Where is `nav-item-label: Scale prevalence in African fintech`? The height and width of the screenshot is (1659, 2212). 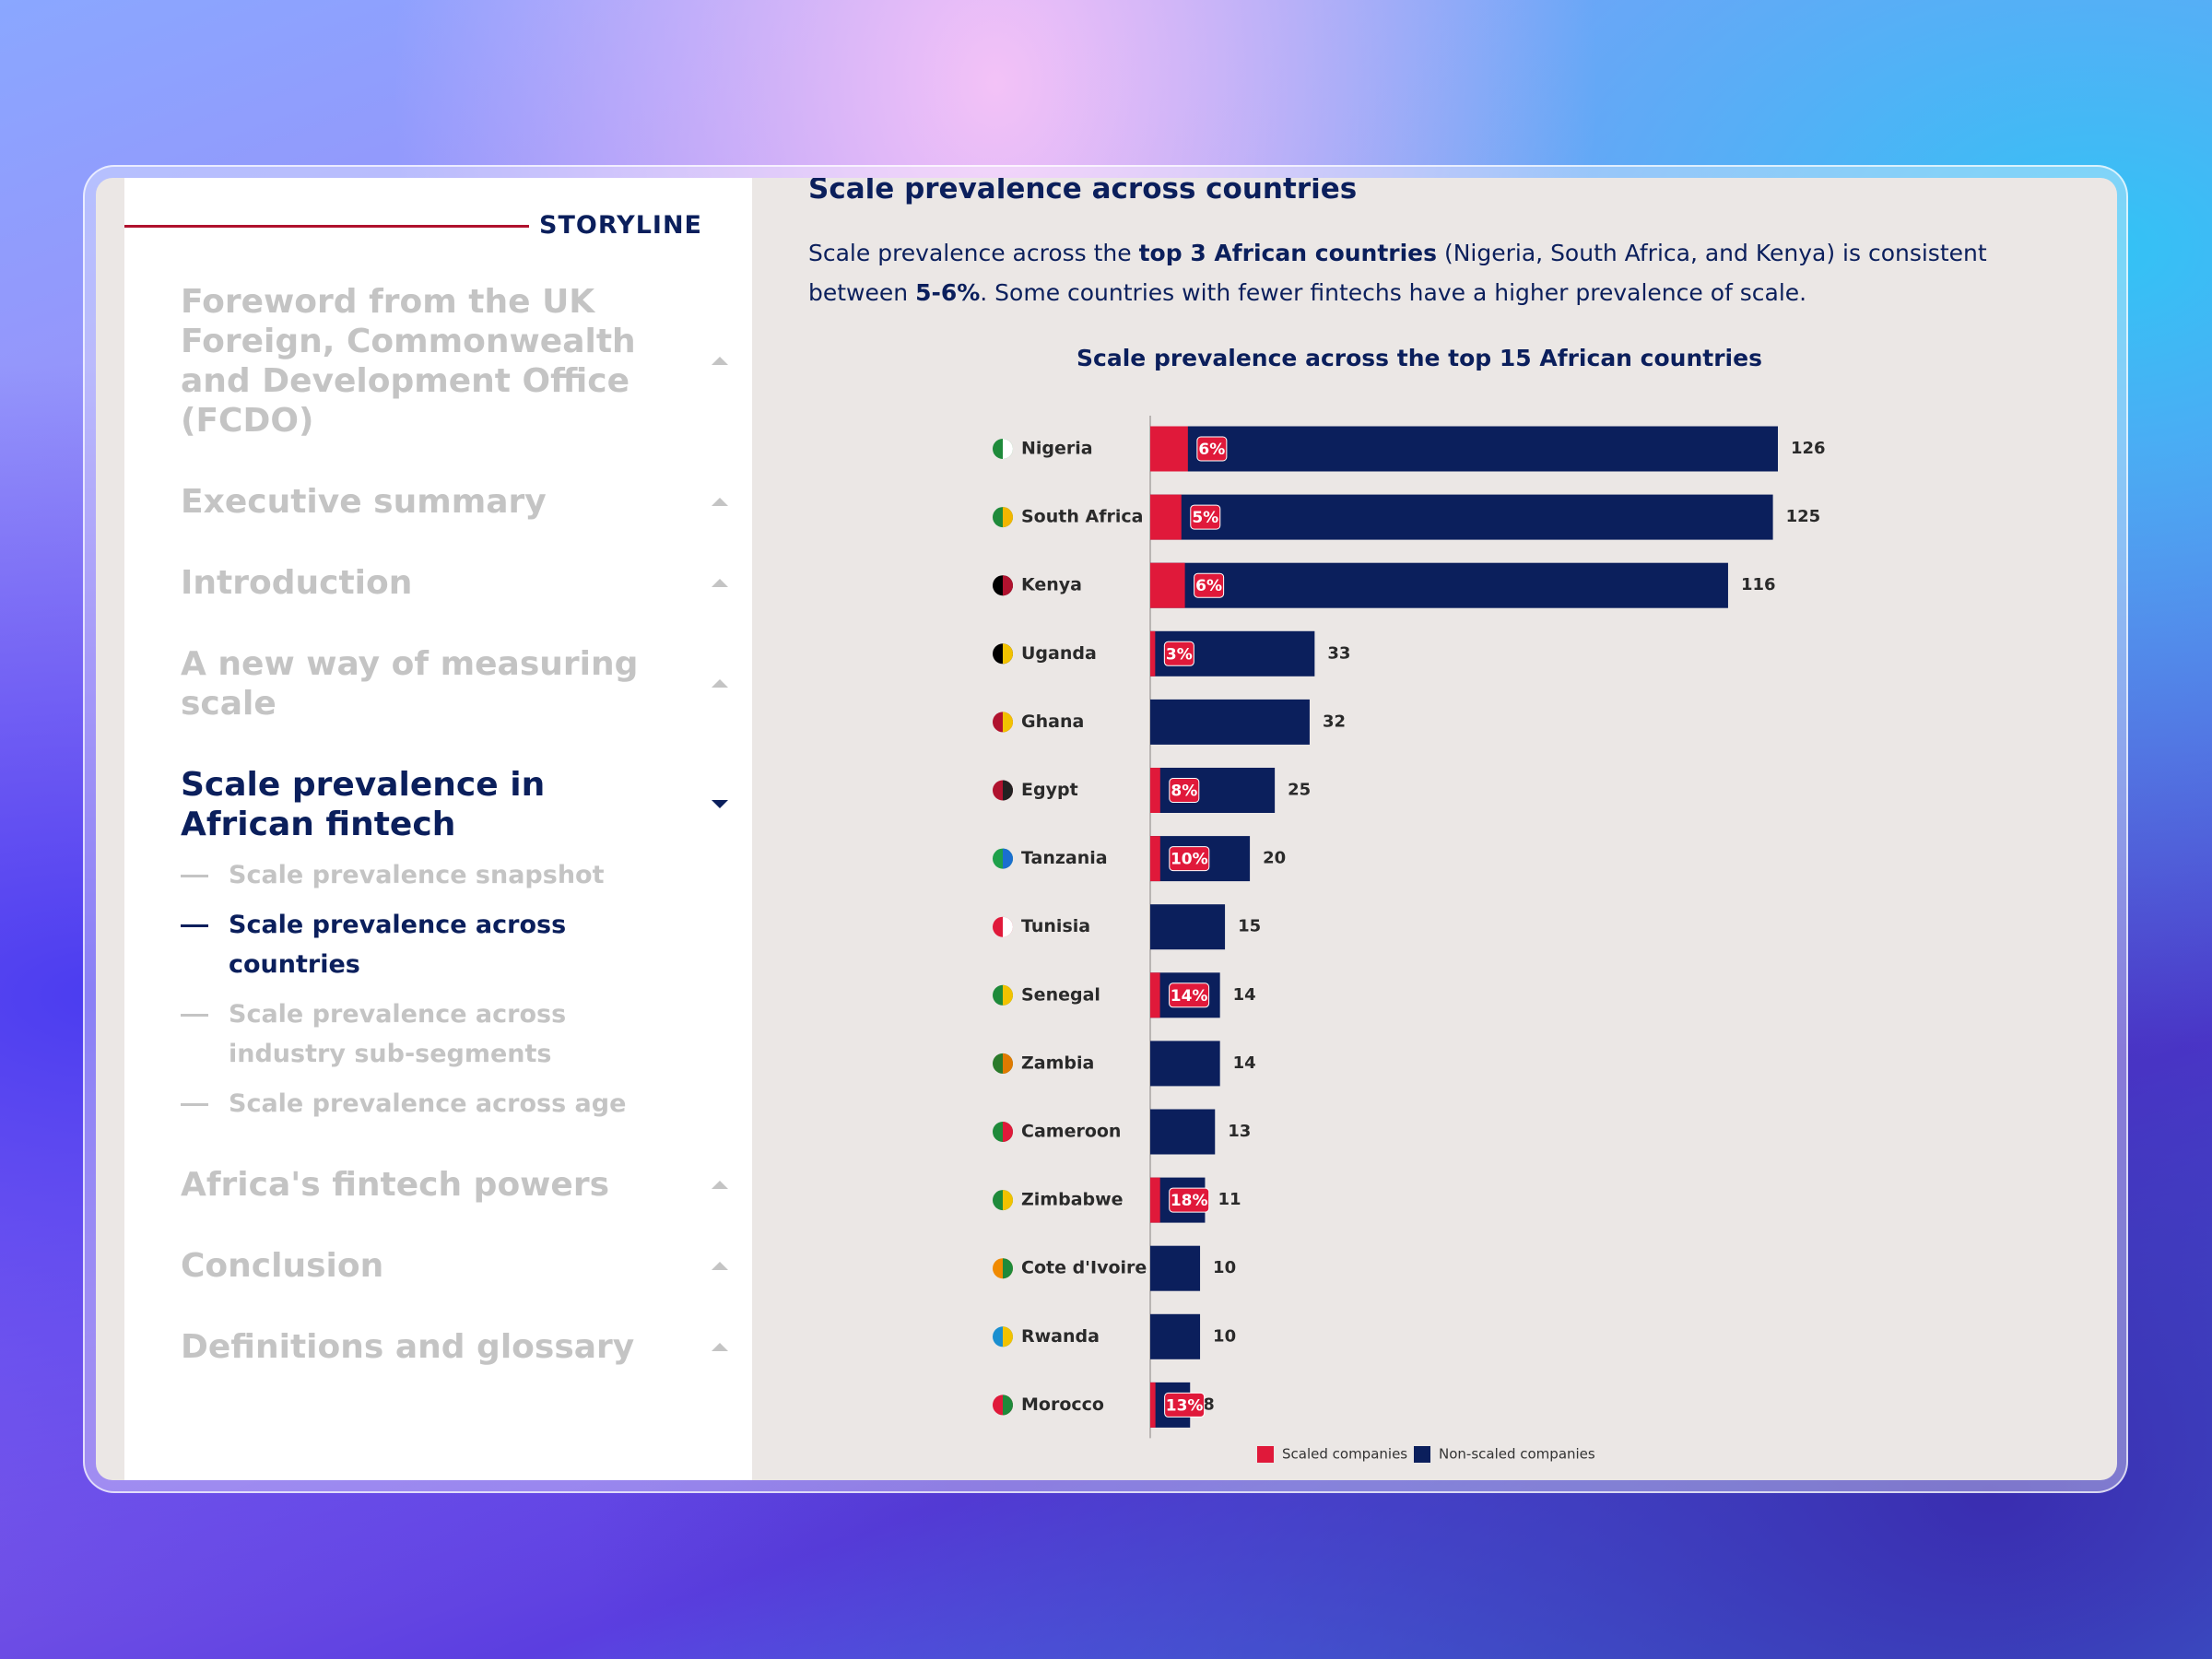 nav-item-label: Scale prevalence in African fintech is located at coordinates (363, 804).